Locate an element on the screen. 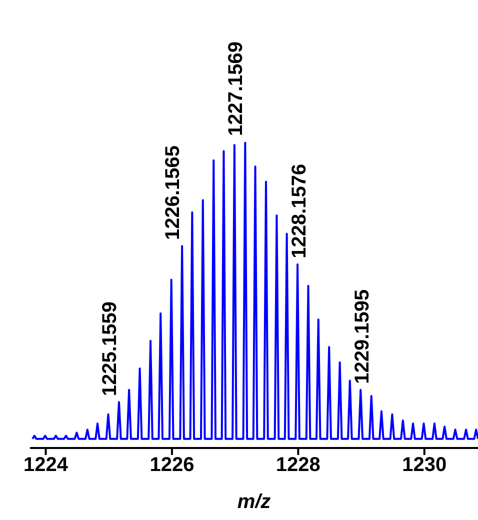 This screenshot has height=520, width=478. x-tick-label: 1224 is located at coordinates (46, 465).